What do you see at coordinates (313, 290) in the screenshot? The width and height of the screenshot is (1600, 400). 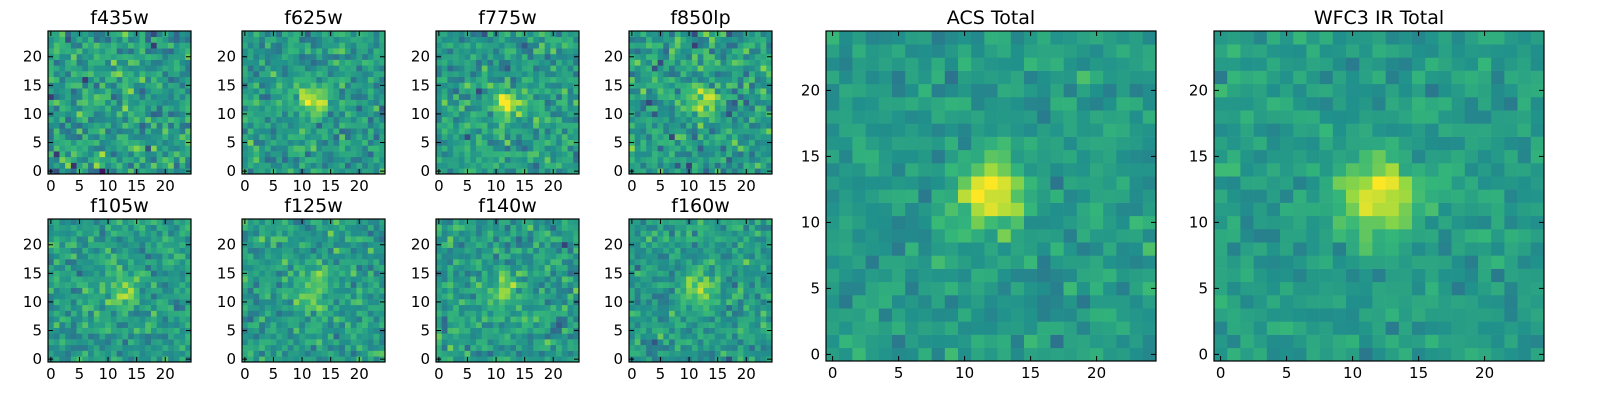 I see `plot-frame` at bounding box center [313, 290].